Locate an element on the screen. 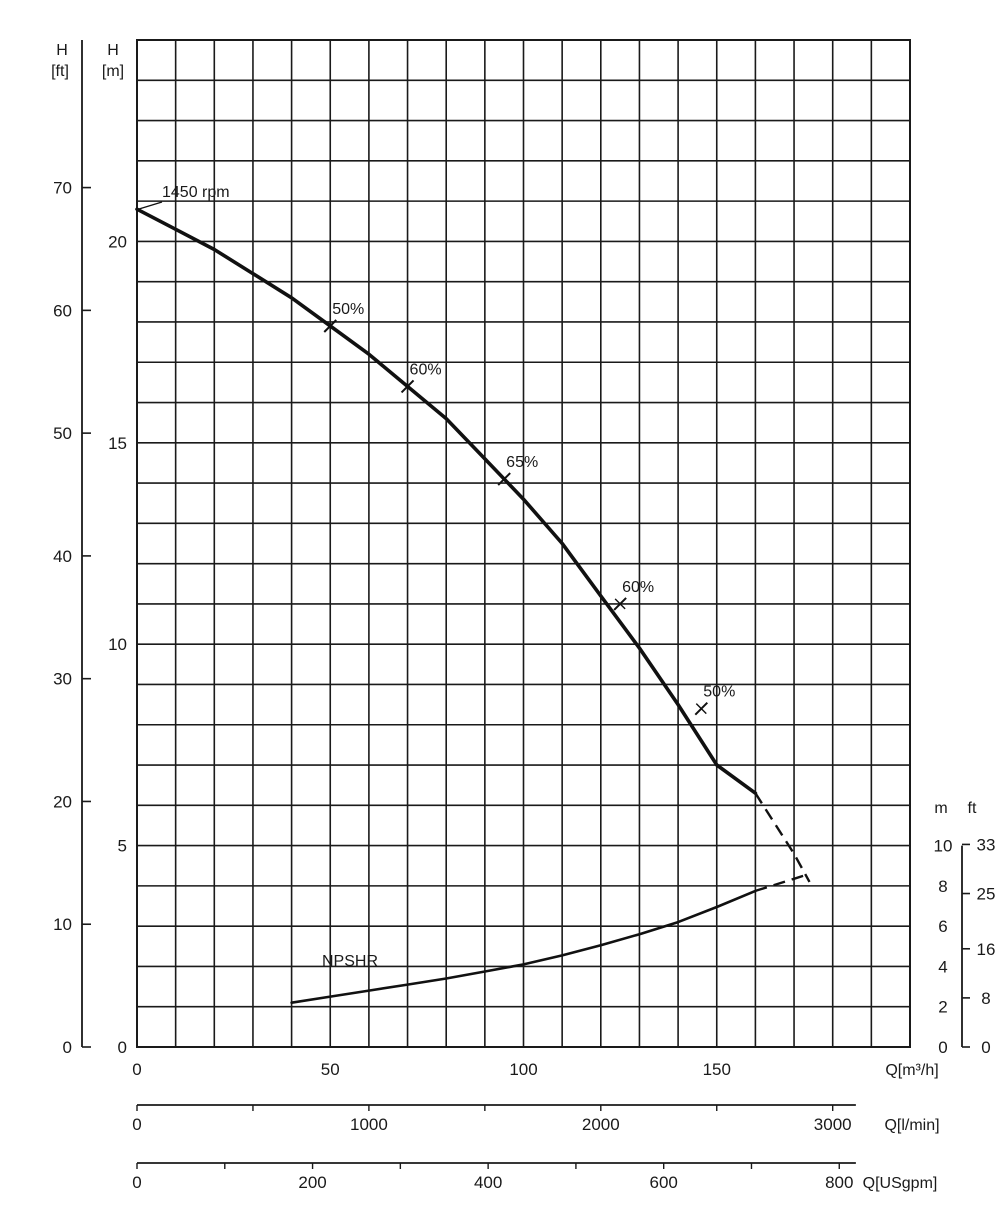  y-m-tick-label: 5 is located at coordinates (122, 846).